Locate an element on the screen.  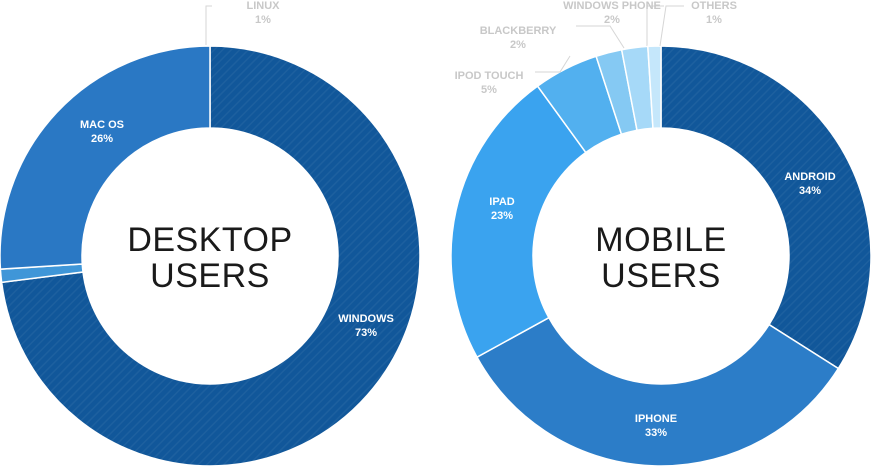
mobile-pct-ipad: 23% is located at coordinates (502, 216).